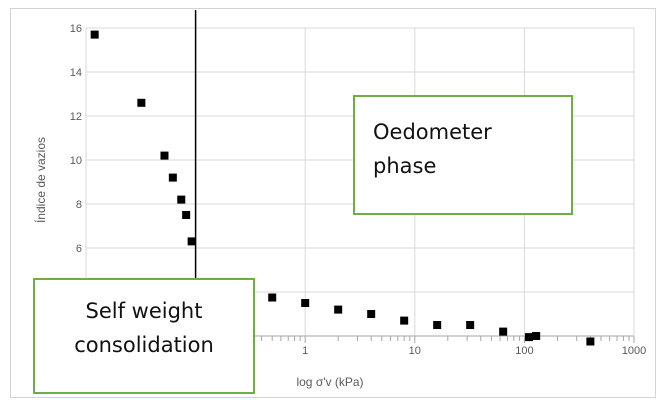  I want to click on self-weight-text-line2: consolidation, so click(144, 345).